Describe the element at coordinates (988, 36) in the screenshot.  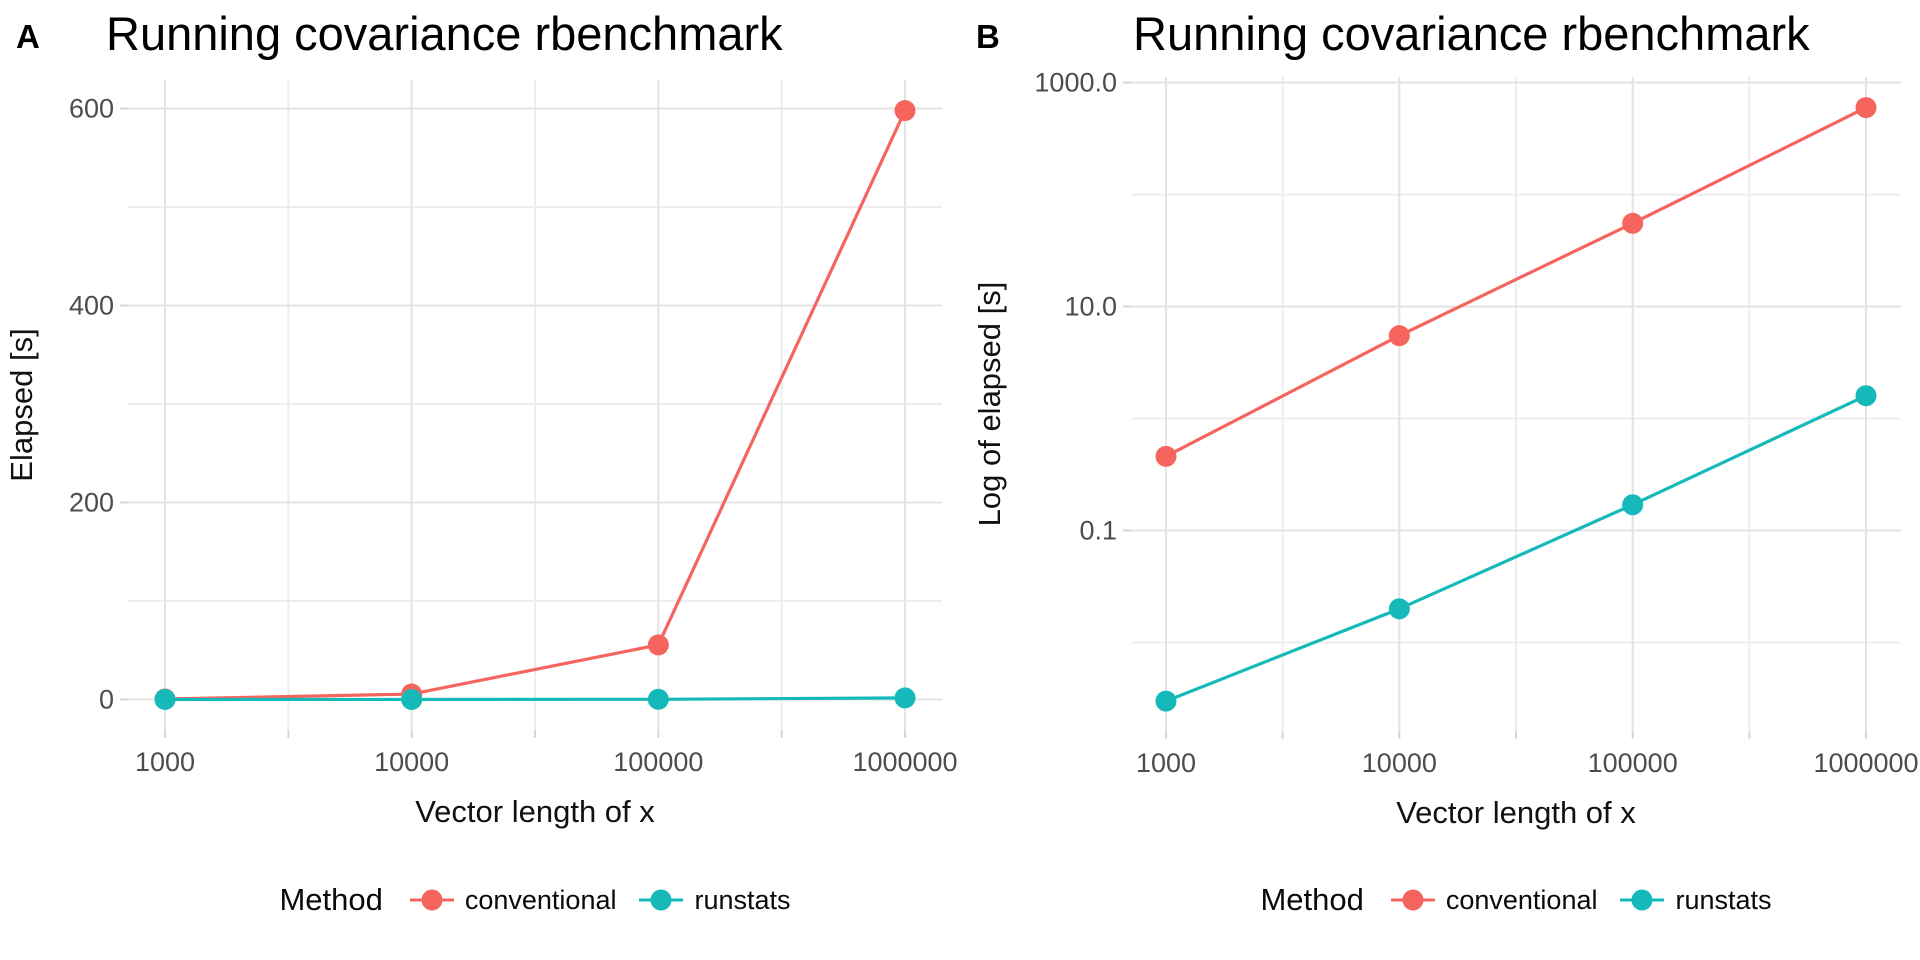
I see `panel-tag: B` at that location.